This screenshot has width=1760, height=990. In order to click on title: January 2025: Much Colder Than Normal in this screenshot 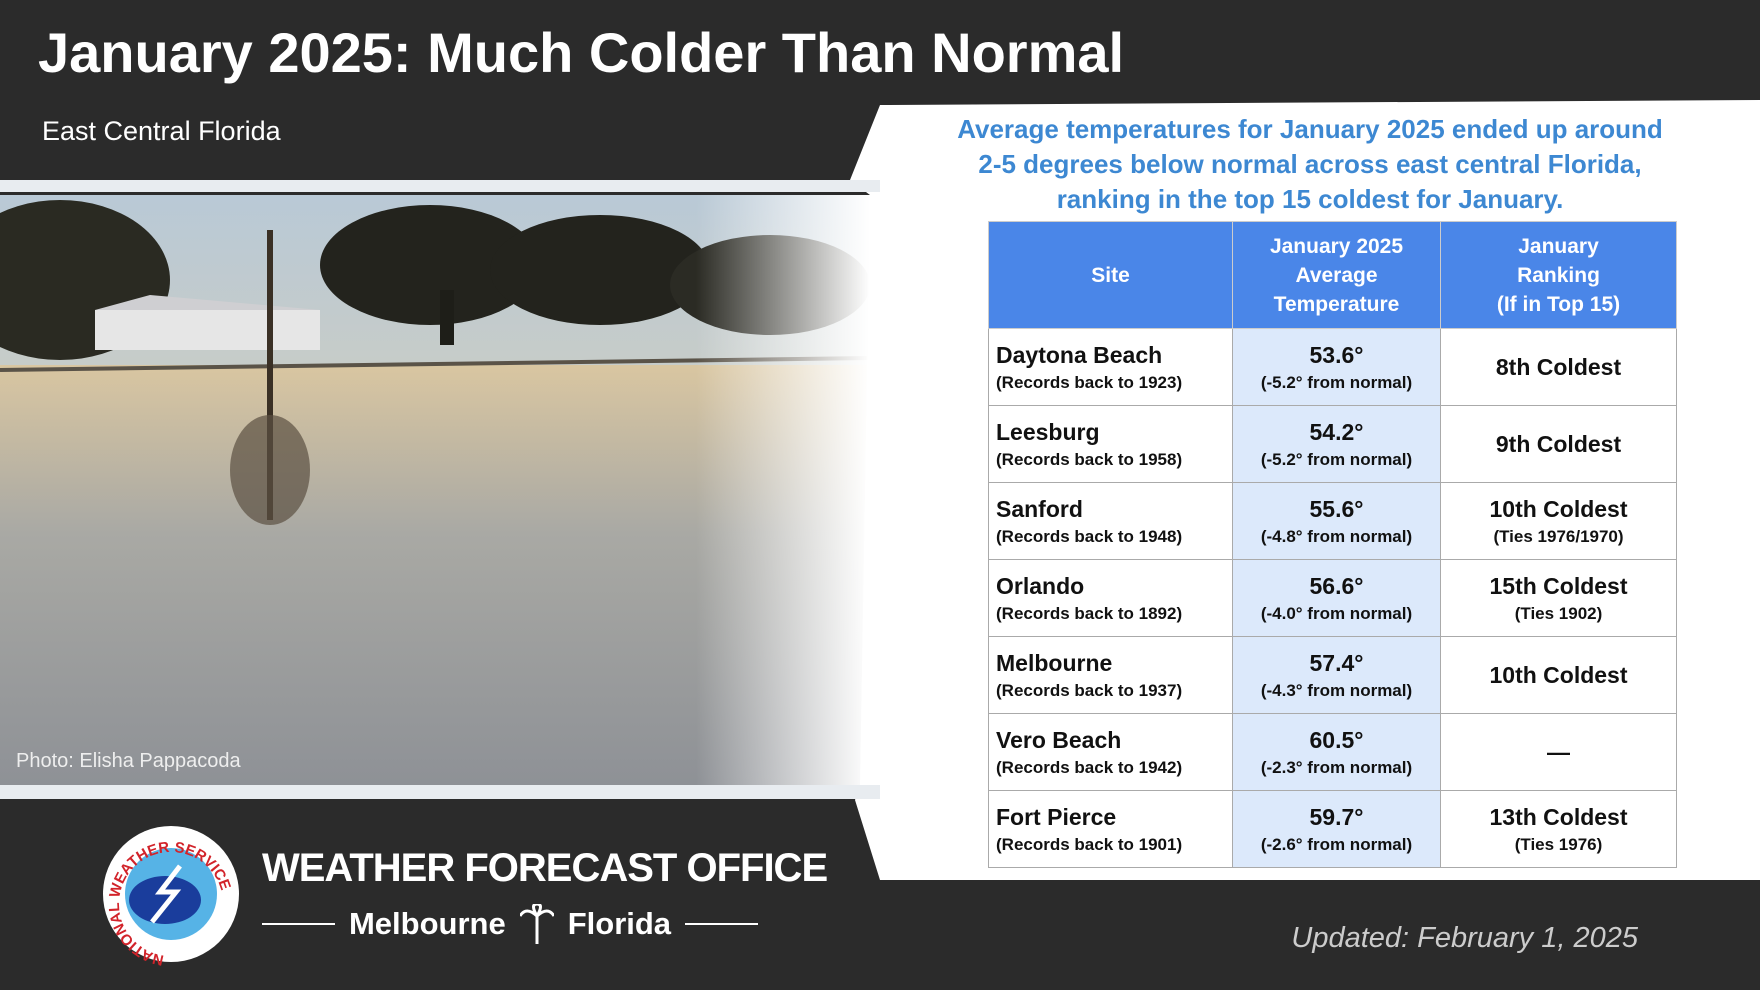, I will do `click(581, 52)`.